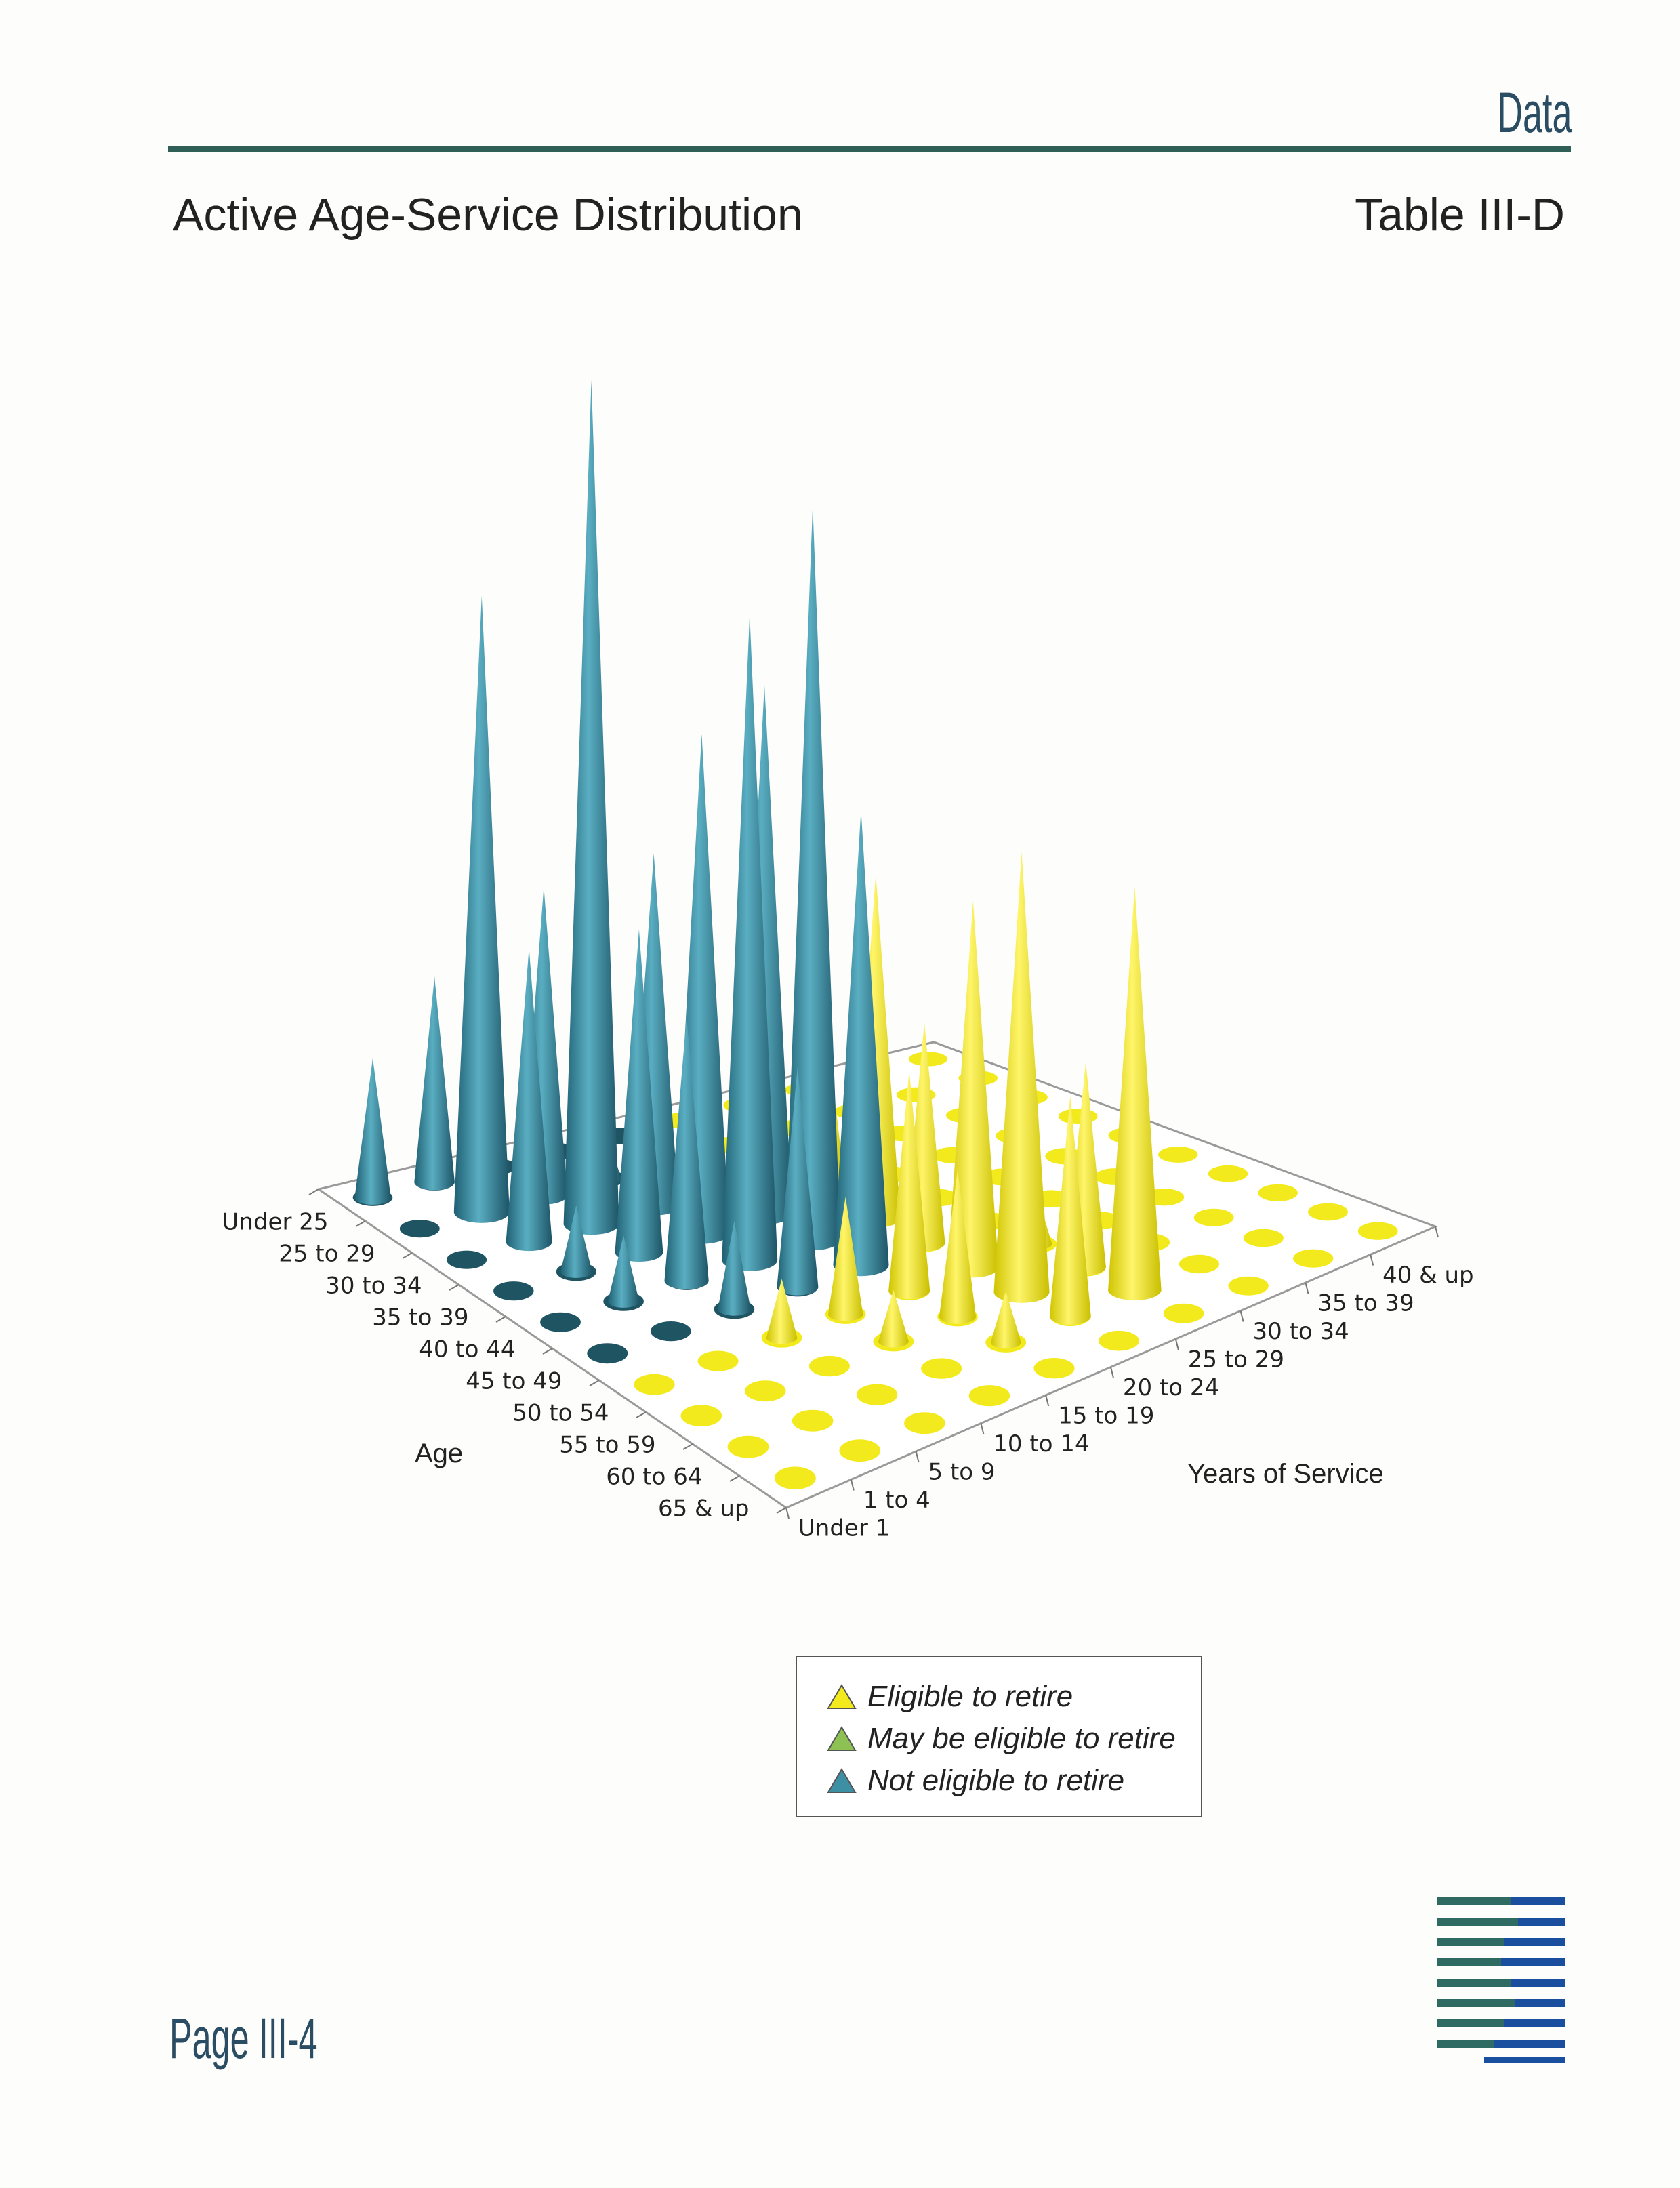 This screenshot has width=1680, height=2188. What do you see at coordinates (1236, 1359) in the screenshot?
I see `service-tick-label: 25 to 29` at bounding box center [1236, 1359].